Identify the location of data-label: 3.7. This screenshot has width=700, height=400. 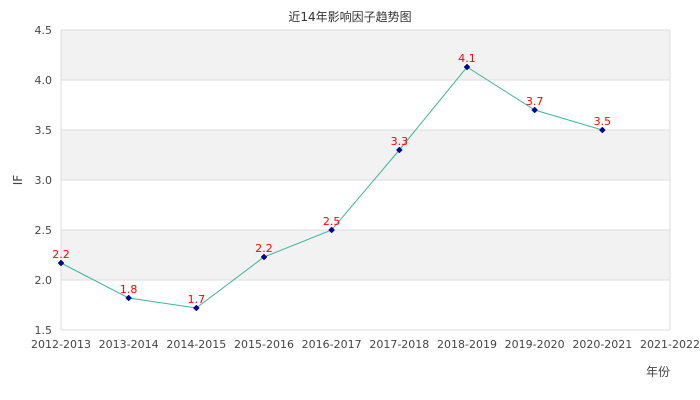
(535, 101).